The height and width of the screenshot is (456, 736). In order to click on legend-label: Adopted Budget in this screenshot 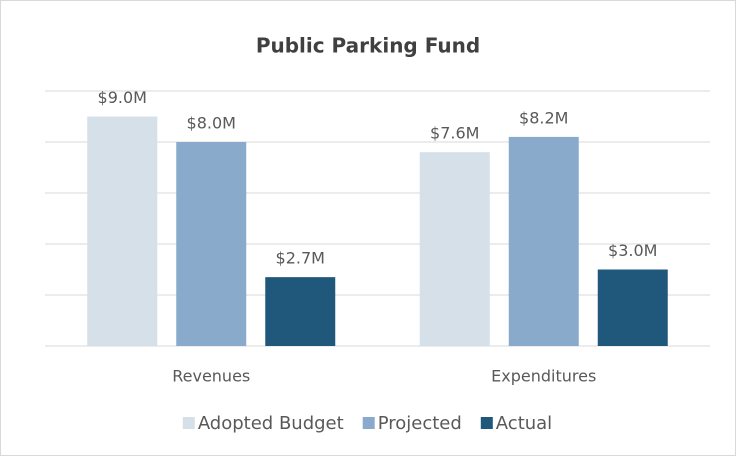, I will do `click(271, 423)`.